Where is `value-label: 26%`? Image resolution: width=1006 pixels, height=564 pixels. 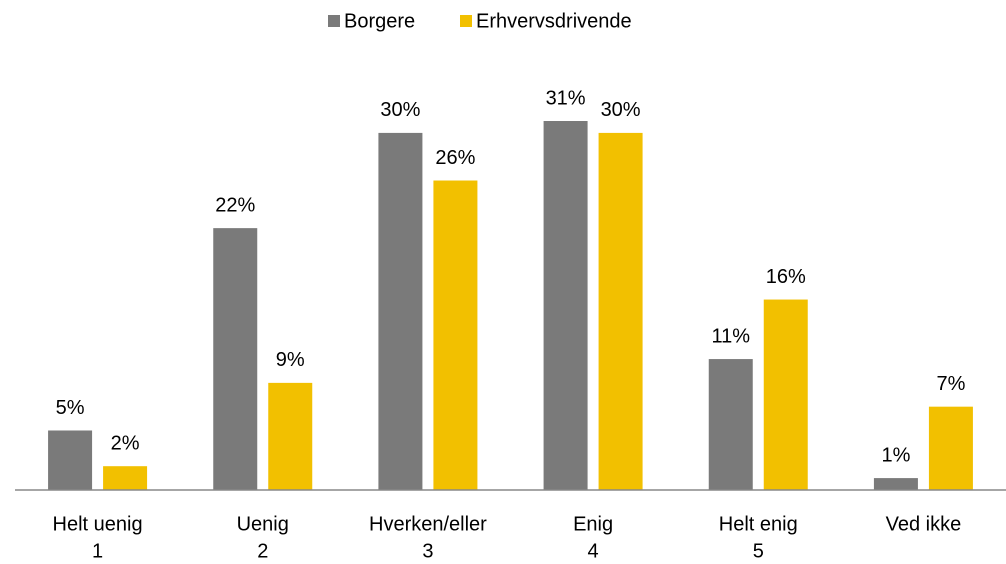
value-label: 26% is located at coordinates (455, 158).